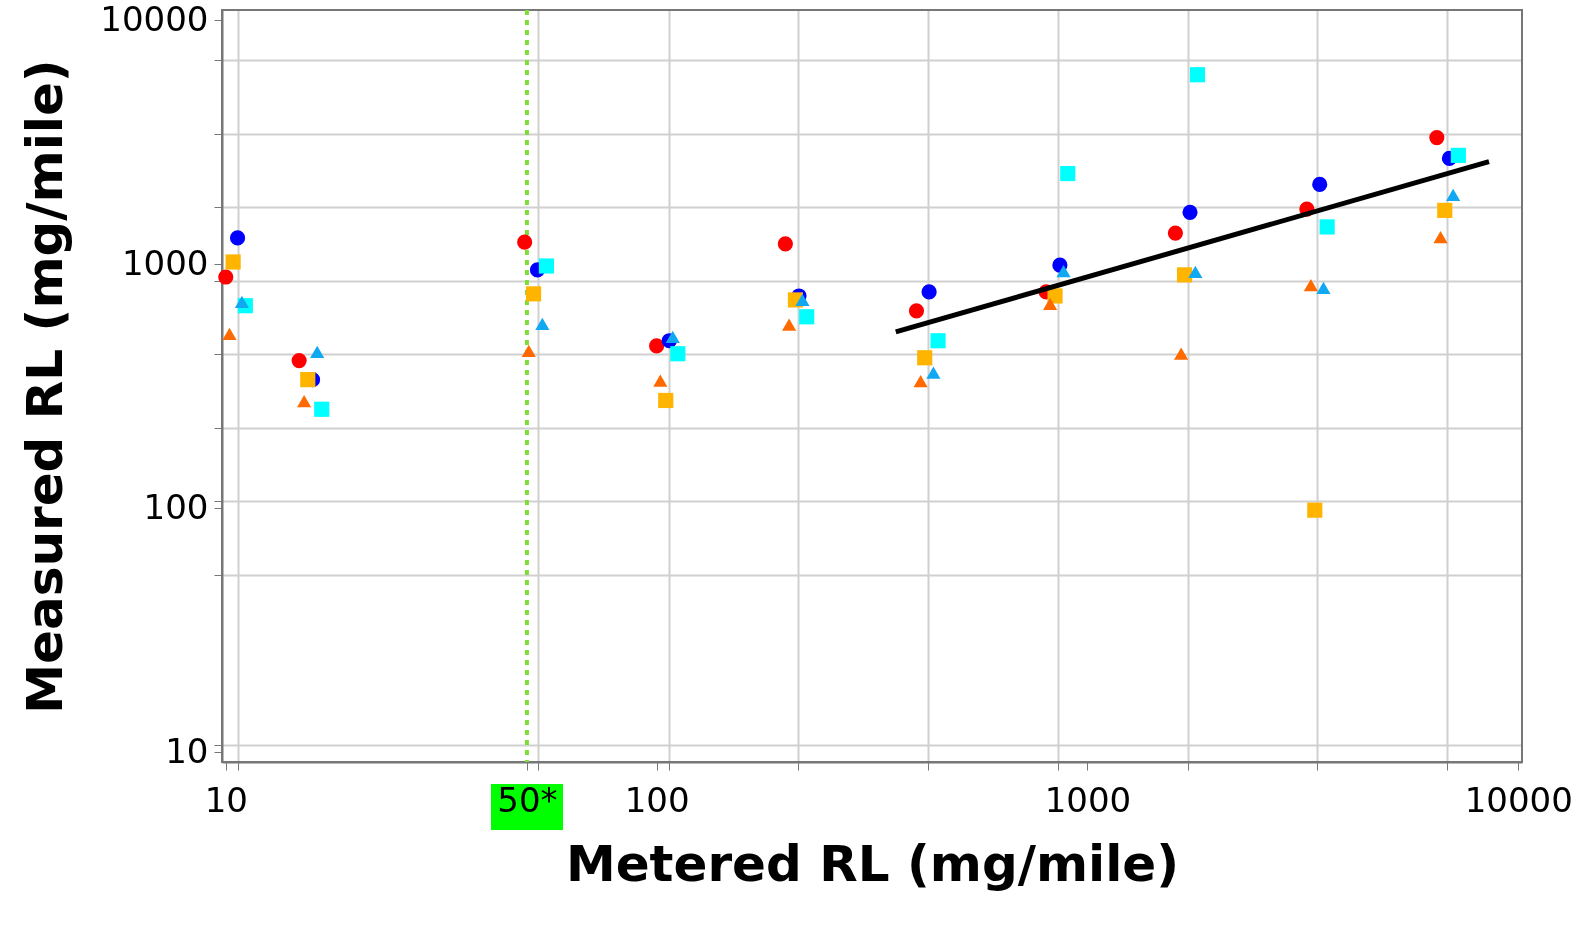  What do you see at coordinates (176, 506) in the screenshot?
I see `y-tick-label: 100` at bounding box center [176, 506].